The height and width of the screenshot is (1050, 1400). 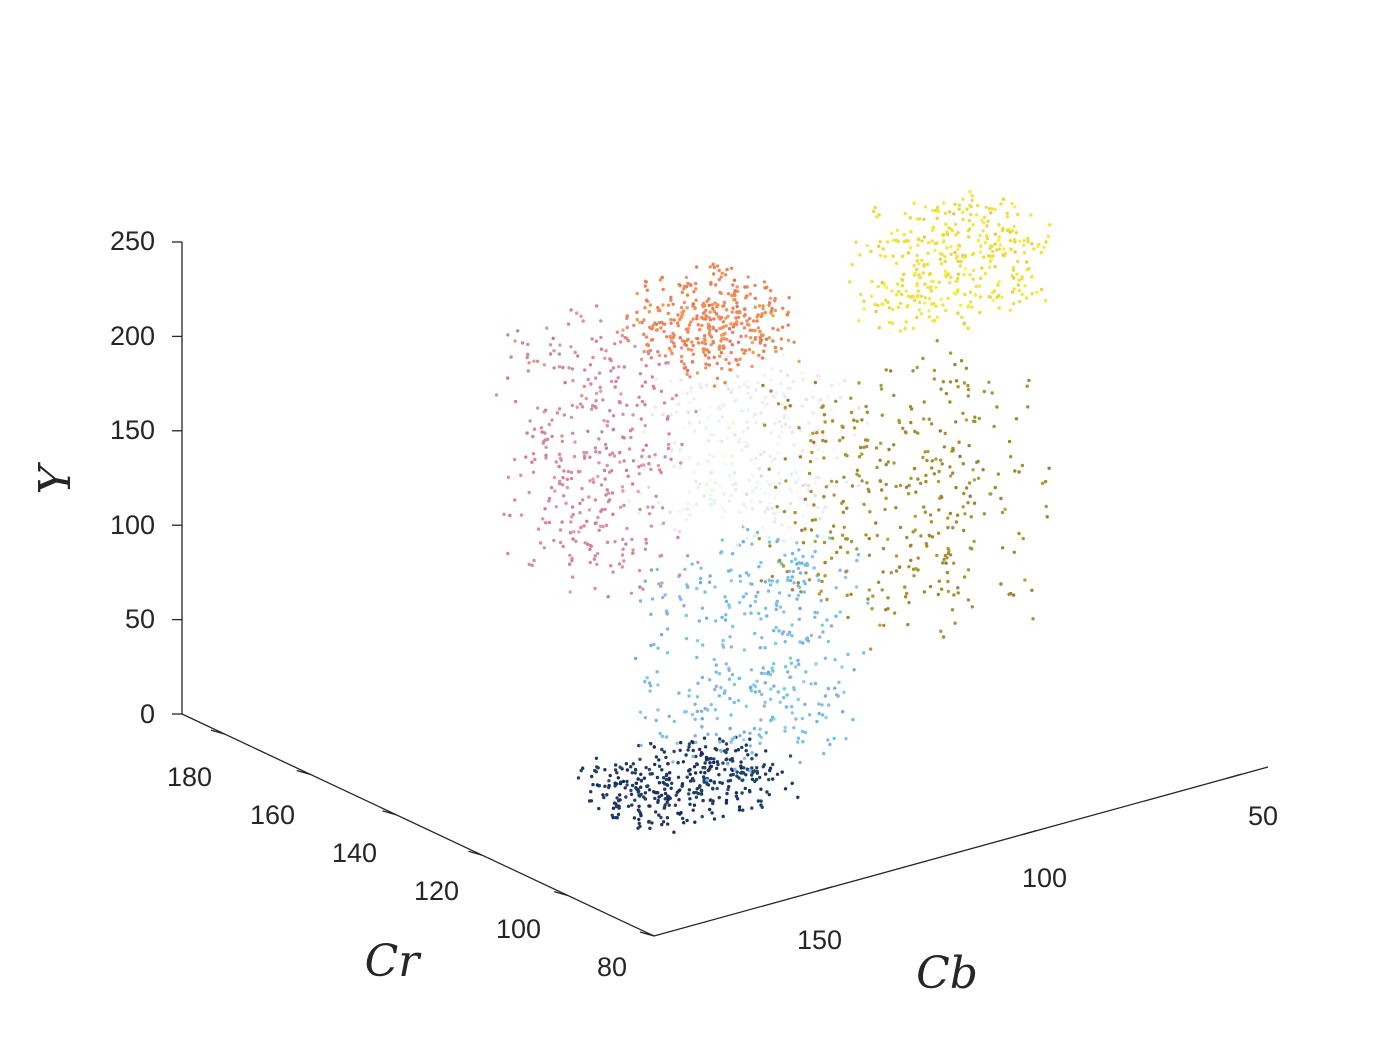 What do you see at coordinates (354, 853) in the screenshot?
I see `y-tick-label: 140` at bounding box center [354, 853].